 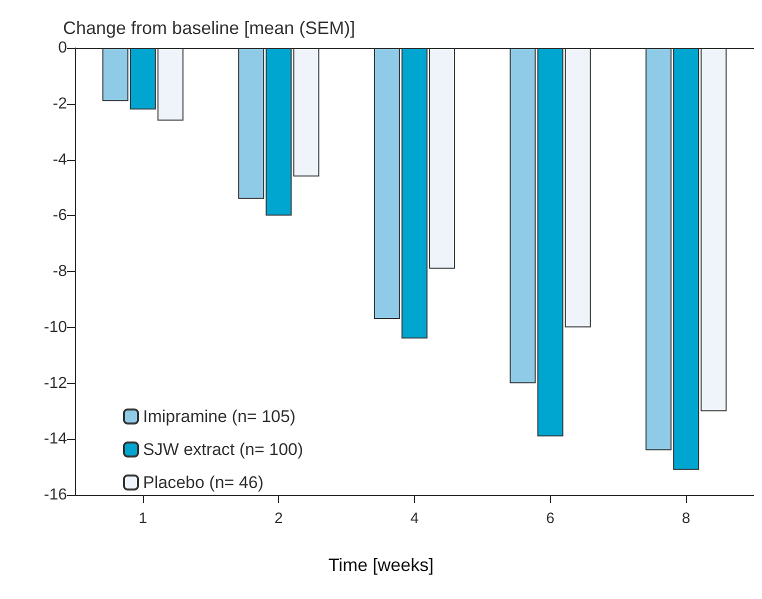 I want to click on x-tick-label: 8, so click(x=686, y=518).